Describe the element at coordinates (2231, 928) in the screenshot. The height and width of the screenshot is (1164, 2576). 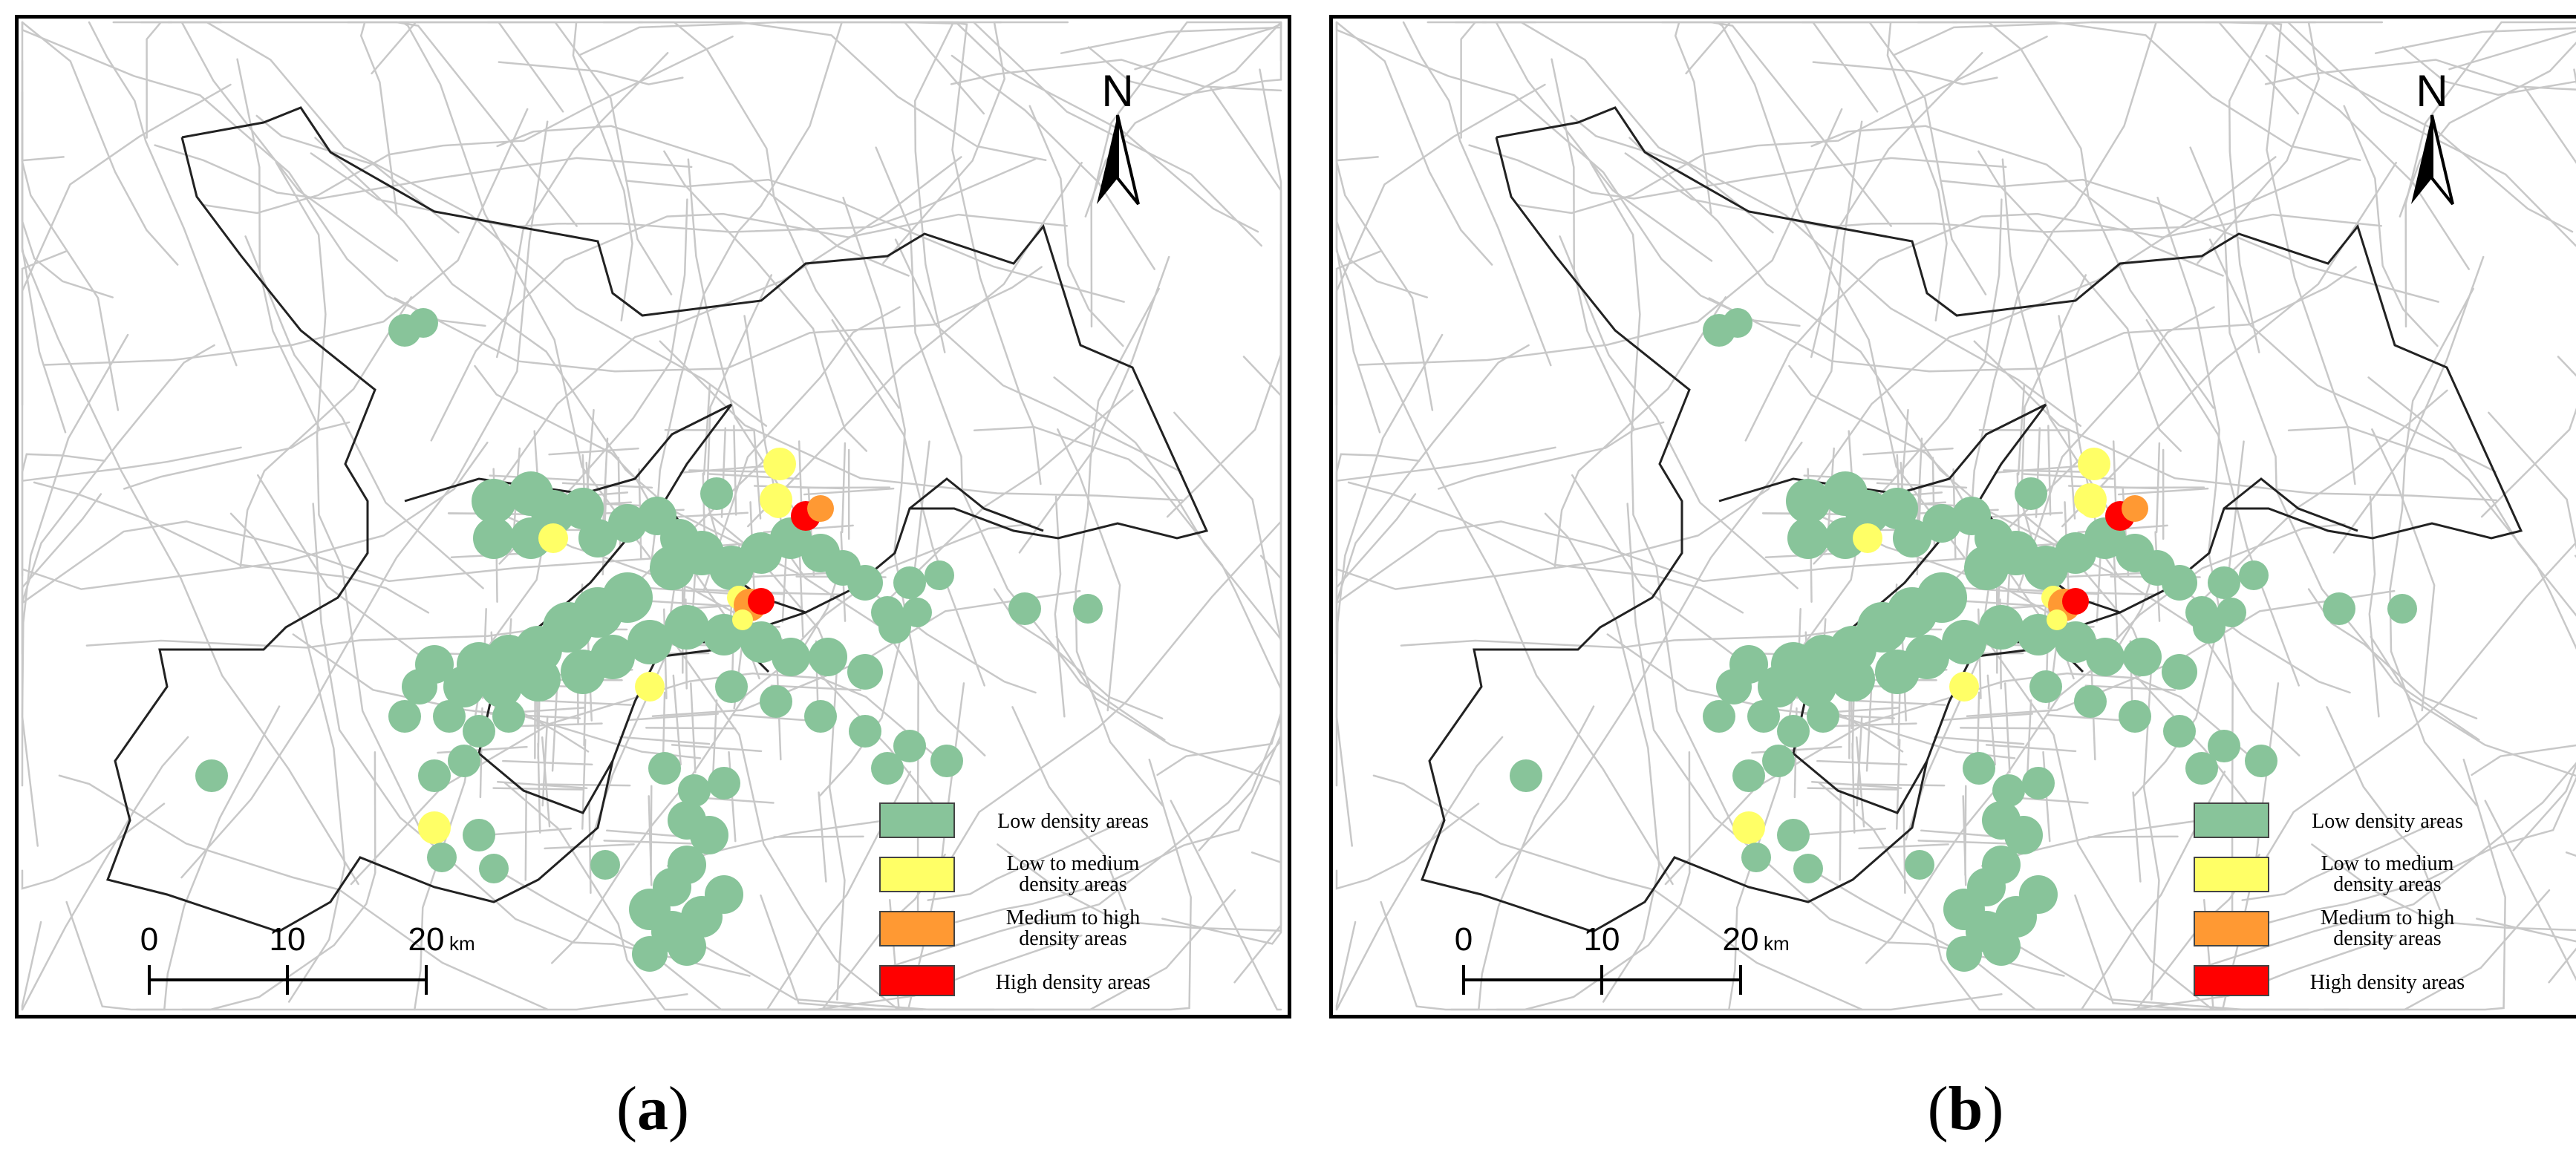
I see `legend-swatch-medium-high` at that location.